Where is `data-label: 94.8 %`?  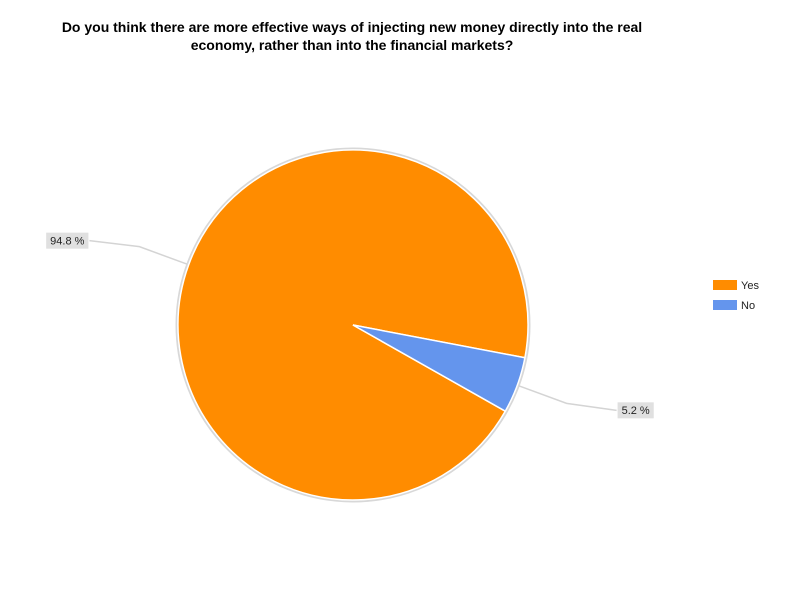
data-label: 94.8 % is located at coordinates (67, 242).